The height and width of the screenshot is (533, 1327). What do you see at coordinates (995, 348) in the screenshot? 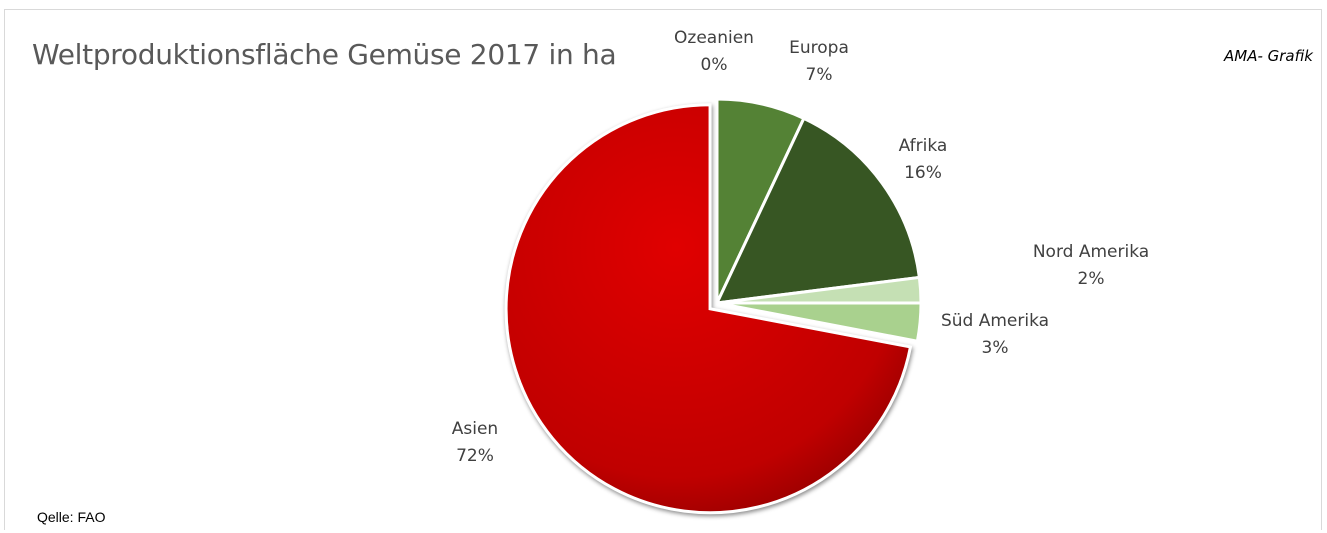
I see `slice-percent-s-d-amerika: 3%` at bounding box center [995, 348].